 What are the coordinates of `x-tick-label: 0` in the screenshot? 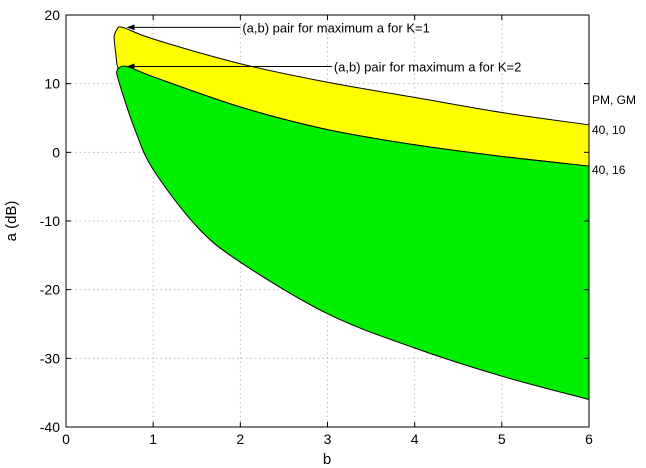 It's located at (66, 439).